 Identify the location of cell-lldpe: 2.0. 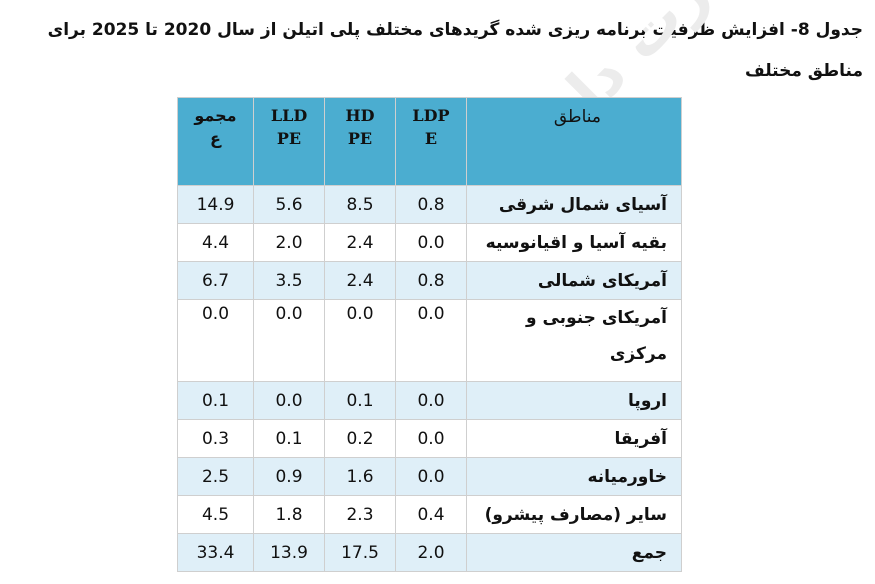
(289, 242).